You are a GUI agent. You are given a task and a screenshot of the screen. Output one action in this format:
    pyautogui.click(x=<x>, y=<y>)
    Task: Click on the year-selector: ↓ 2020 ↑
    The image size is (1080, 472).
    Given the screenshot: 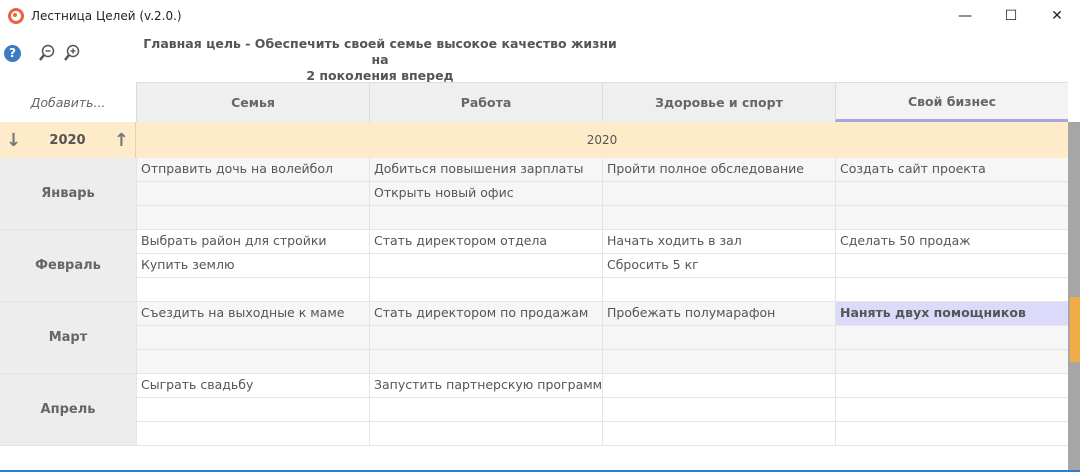 What is the action you would take?
    pyautogui.click(x=68, y=140)
    